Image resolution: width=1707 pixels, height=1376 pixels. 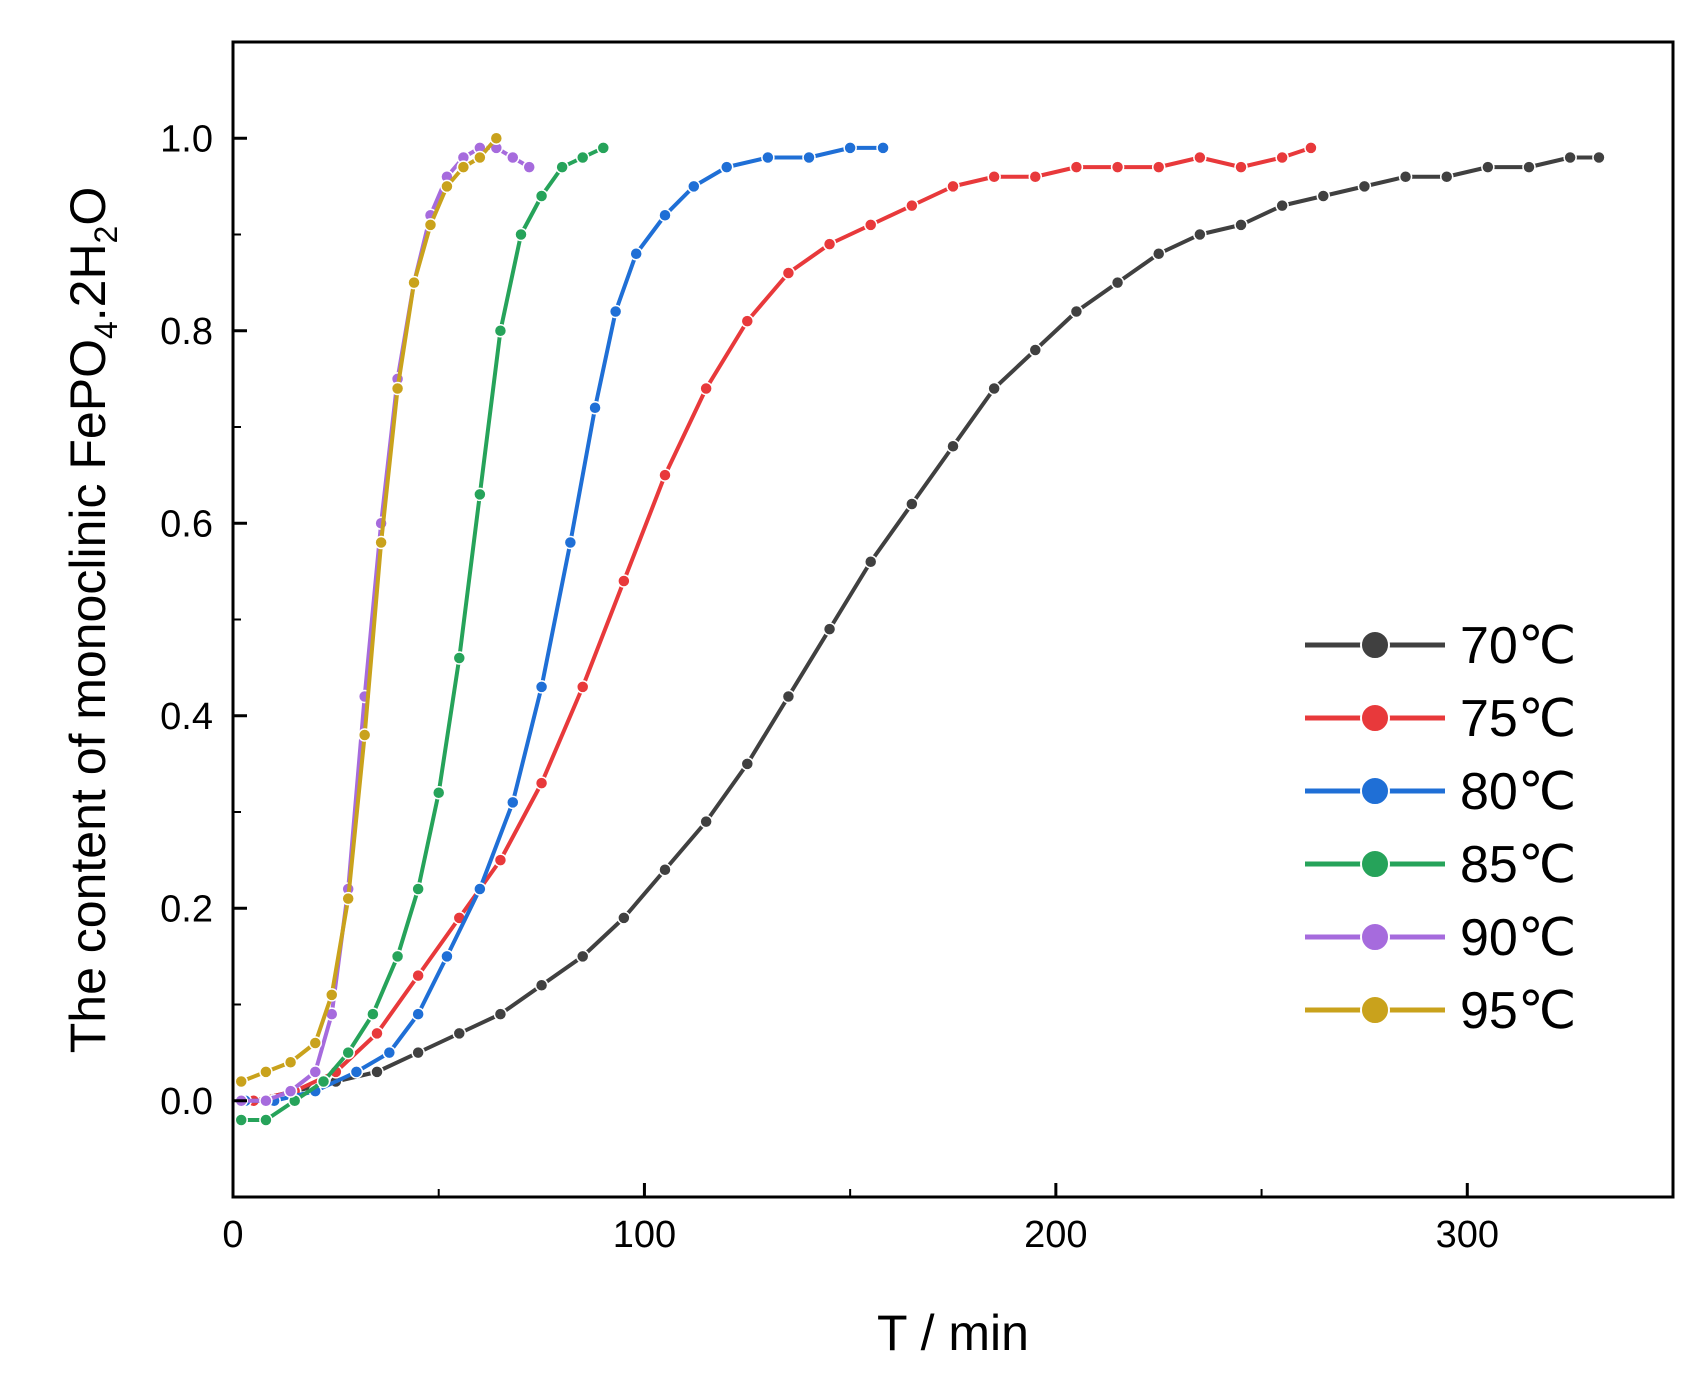 What do you see at coordinates (1440, 646) in the screenshot?
I see `legend-item: 70℃` at bounding box center [1440, 646].